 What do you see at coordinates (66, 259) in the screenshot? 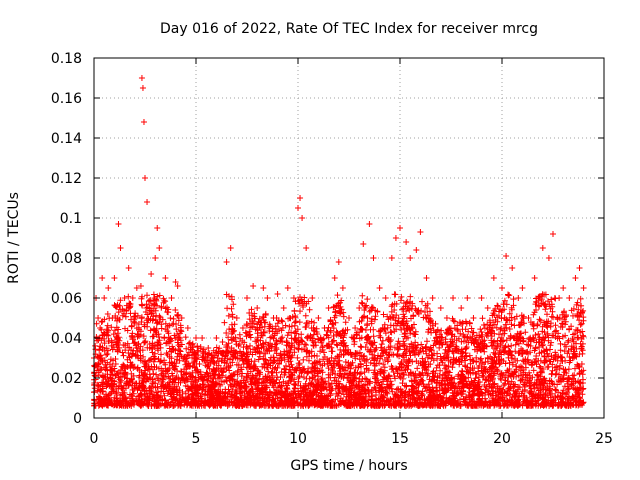
I see `y-tick-label: 0.08` at bounding box center [66, 259].